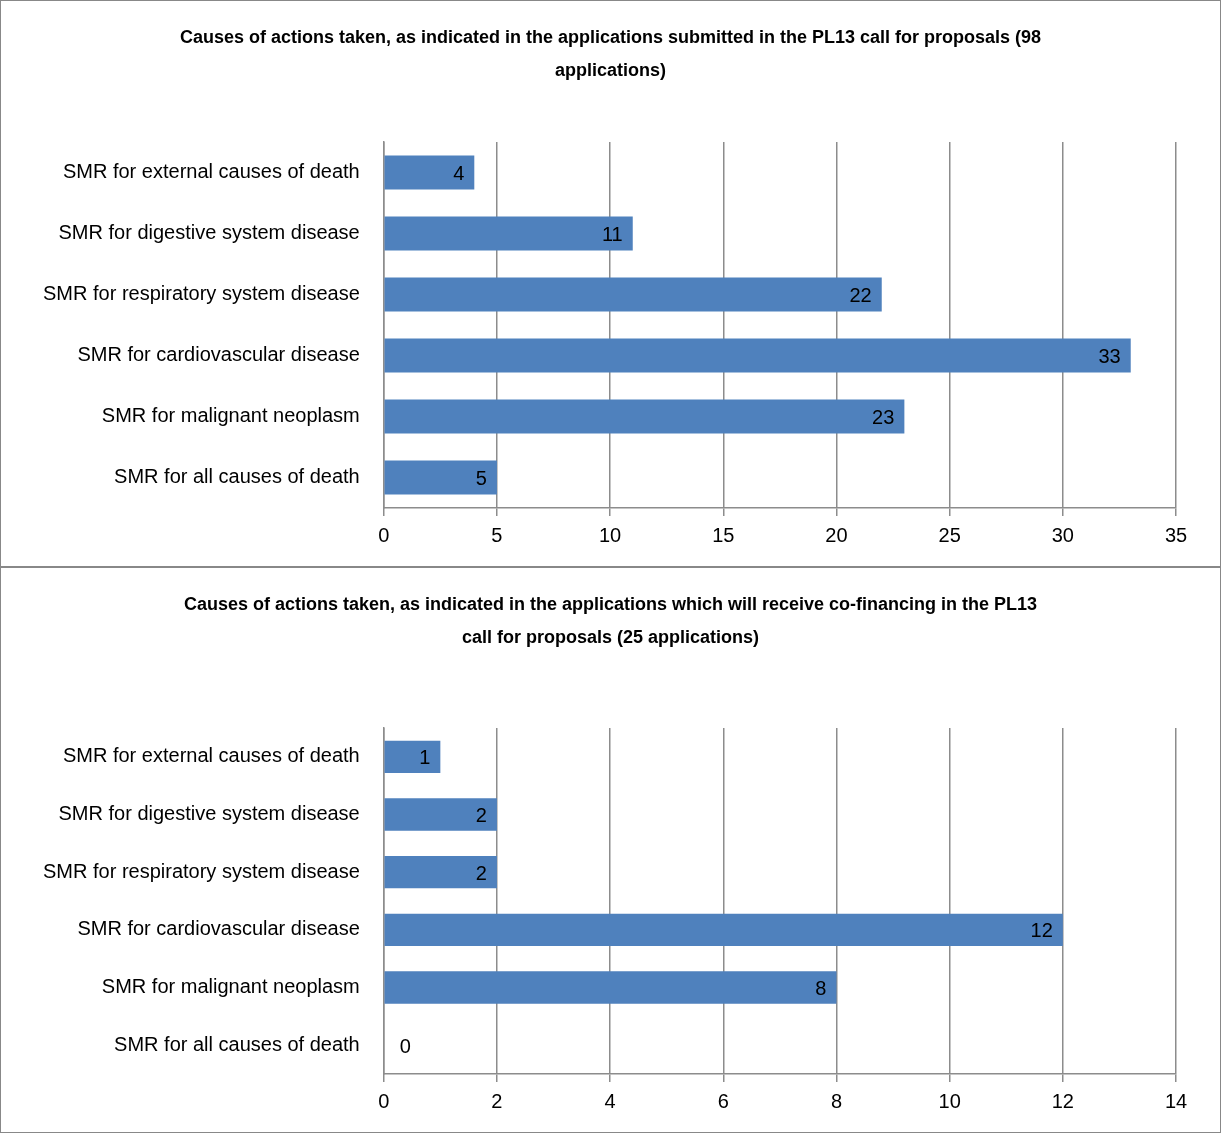  I want to click on data-label: 1, so click(425, 757).